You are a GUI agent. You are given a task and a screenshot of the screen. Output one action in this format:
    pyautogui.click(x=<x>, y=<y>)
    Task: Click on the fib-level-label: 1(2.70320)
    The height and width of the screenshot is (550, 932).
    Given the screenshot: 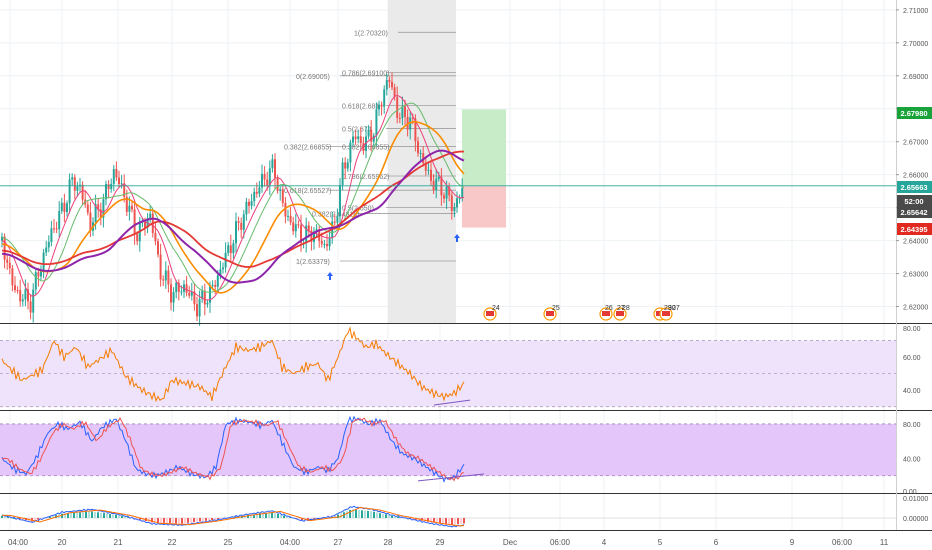 What is the action you would take?
    pyautogui.click(x=371, y=33)
    